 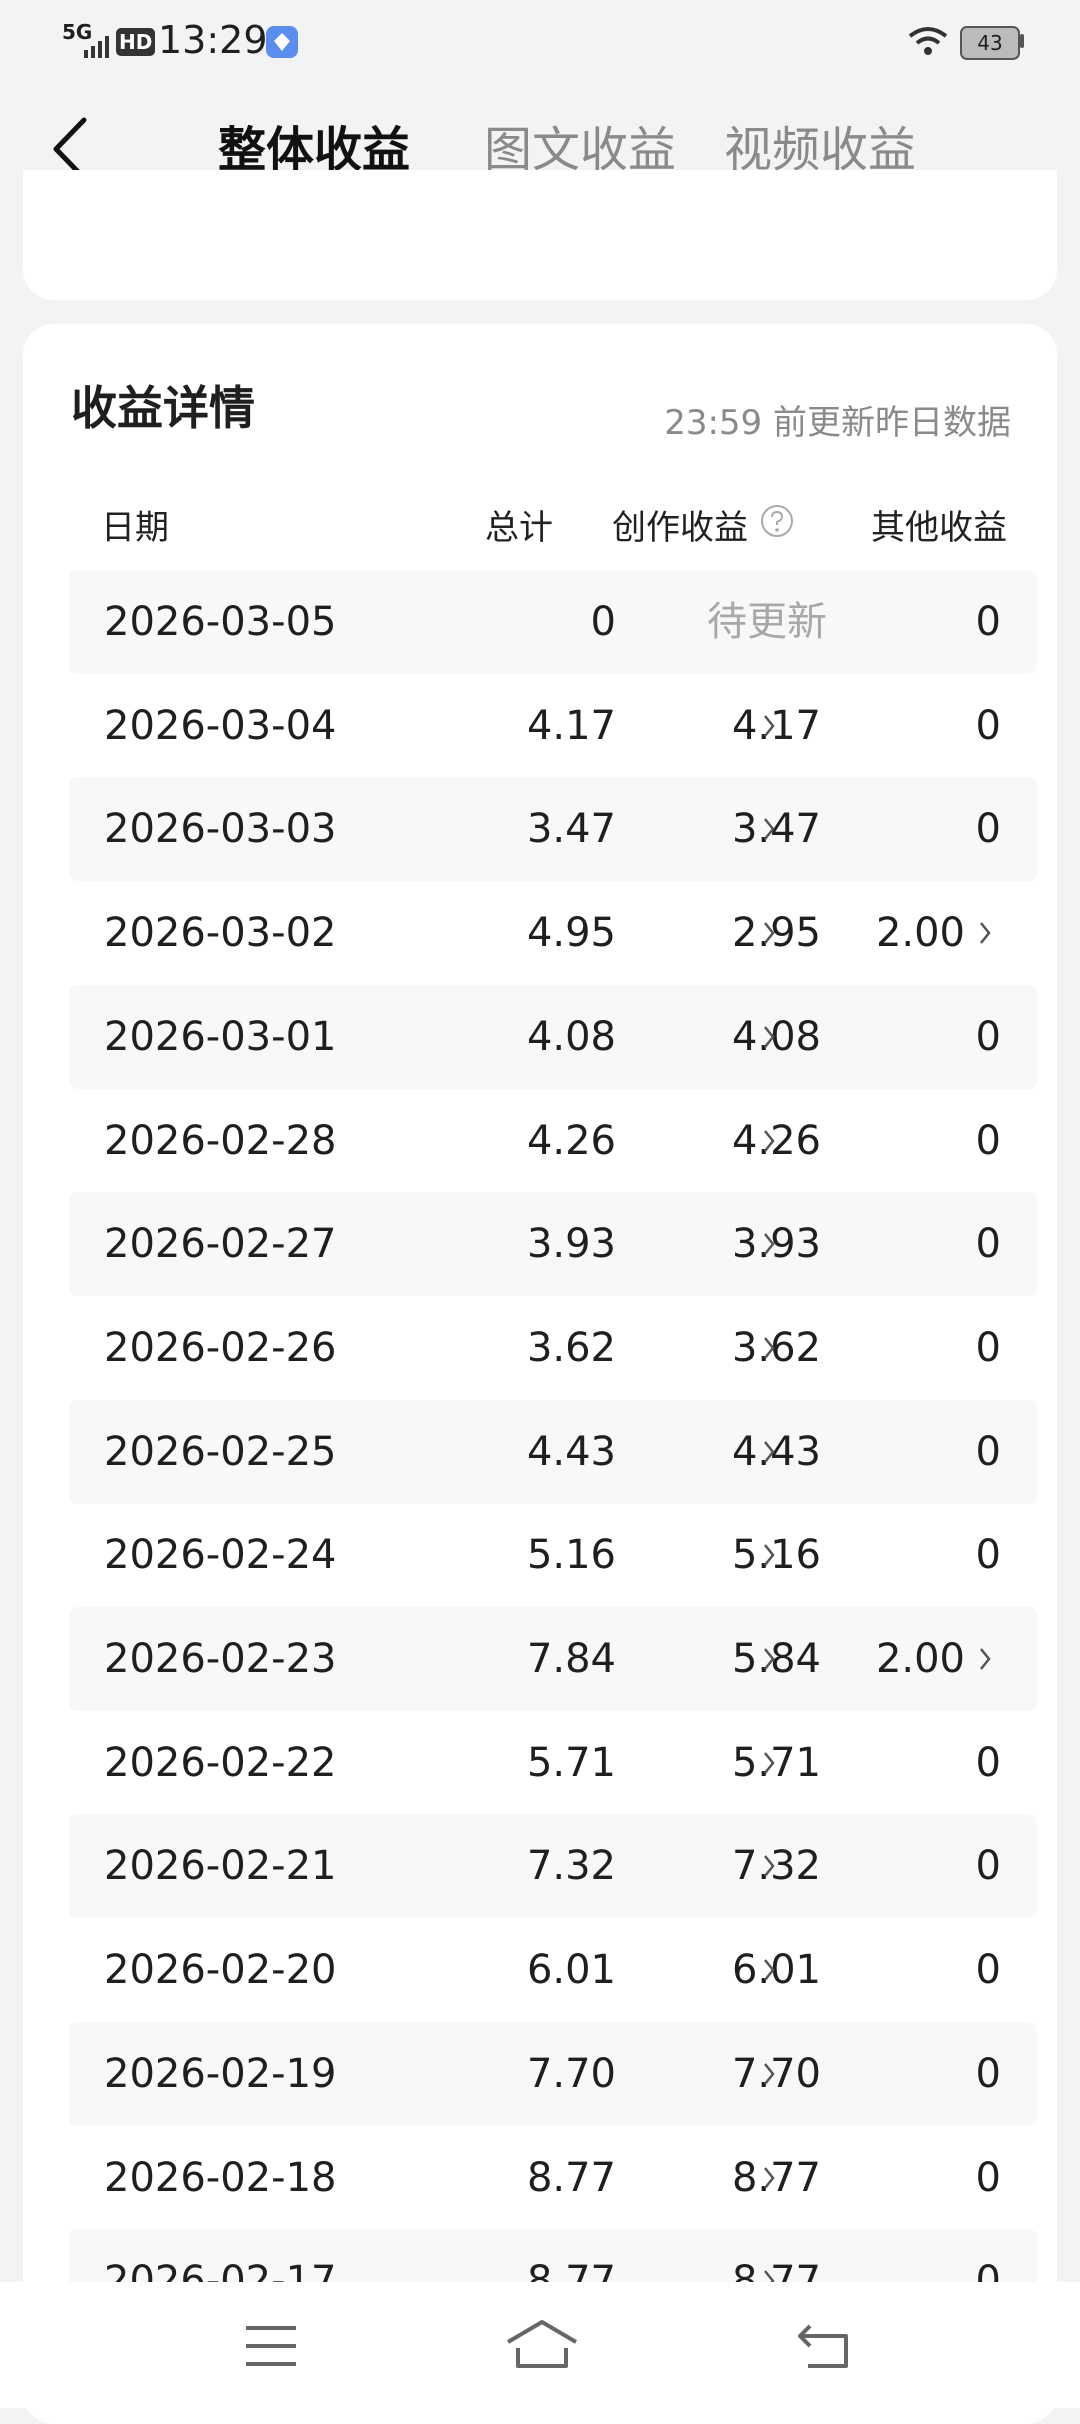 What do you see at coordinates (776, 1555) in the screenshot?
I see `creation-income: 5.16` at bounding box center [776, 1555].